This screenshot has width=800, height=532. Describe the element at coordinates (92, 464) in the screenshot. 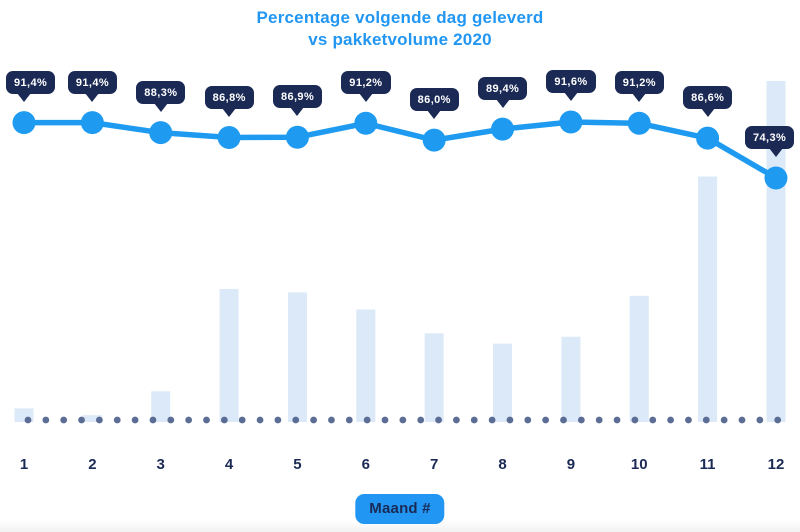

I see `x-axis-tick-2: 2` at that location.